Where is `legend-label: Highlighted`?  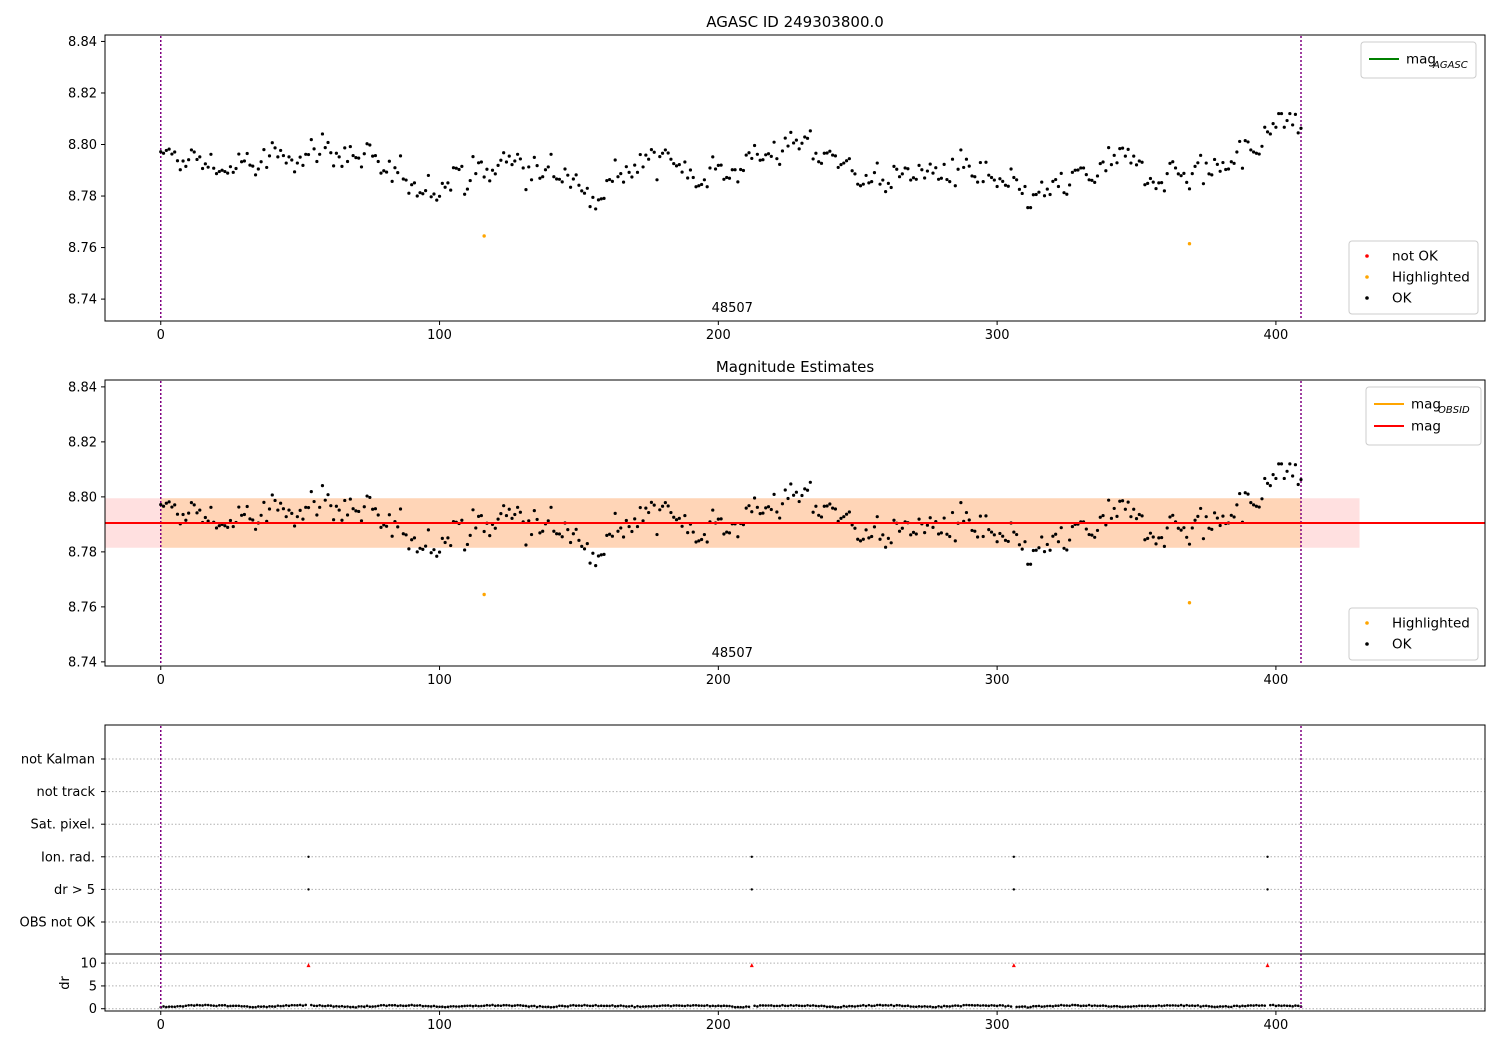
legend-label: Highlighted is located at coordinates (1431, 624).